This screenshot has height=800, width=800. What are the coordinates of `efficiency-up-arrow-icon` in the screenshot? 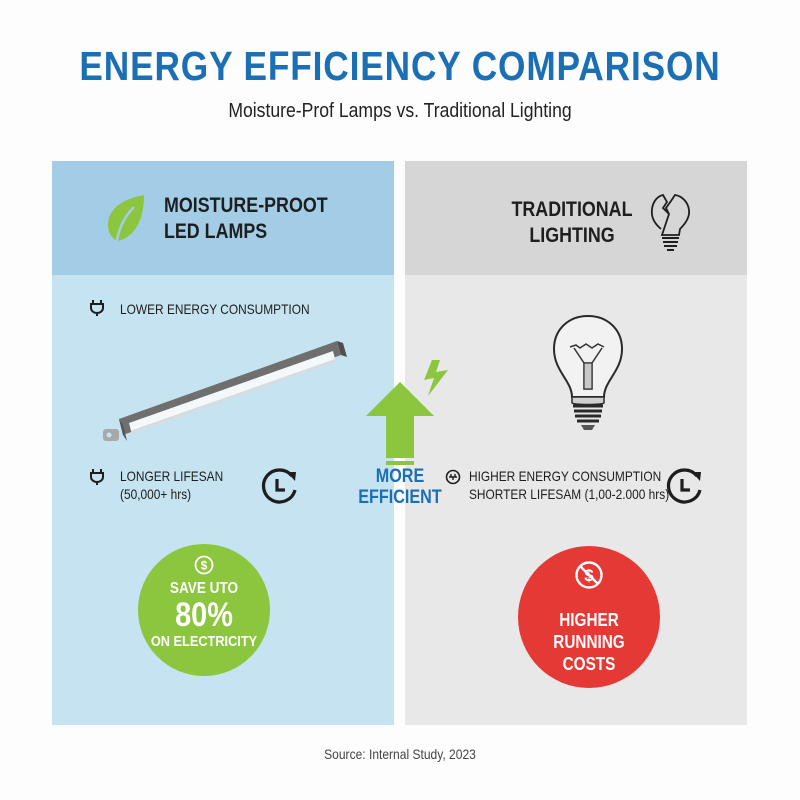 It's located at (400, 424).